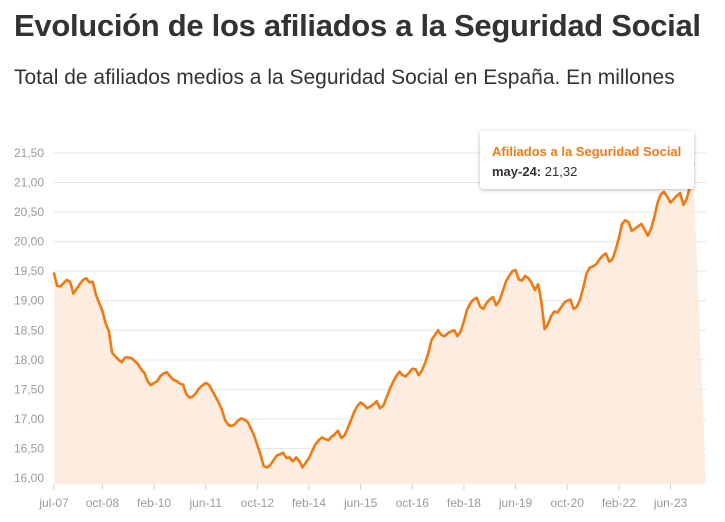 The height and width of the screenshot is (522, 725). Describe the element at coordinates (515, 503) in the screenshot. I see `x-tick-label: jun-19` at that location.